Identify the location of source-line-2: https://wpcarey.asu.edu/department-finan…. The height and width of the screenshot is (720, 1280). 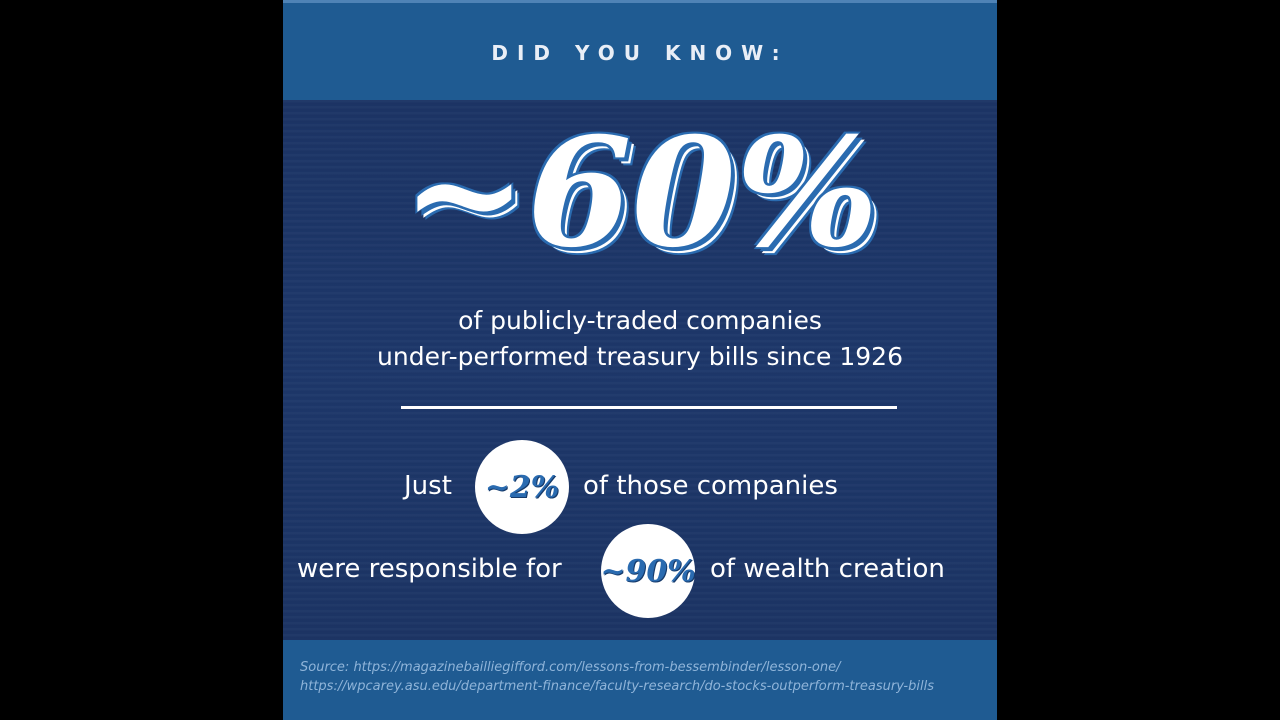
(617, 686).